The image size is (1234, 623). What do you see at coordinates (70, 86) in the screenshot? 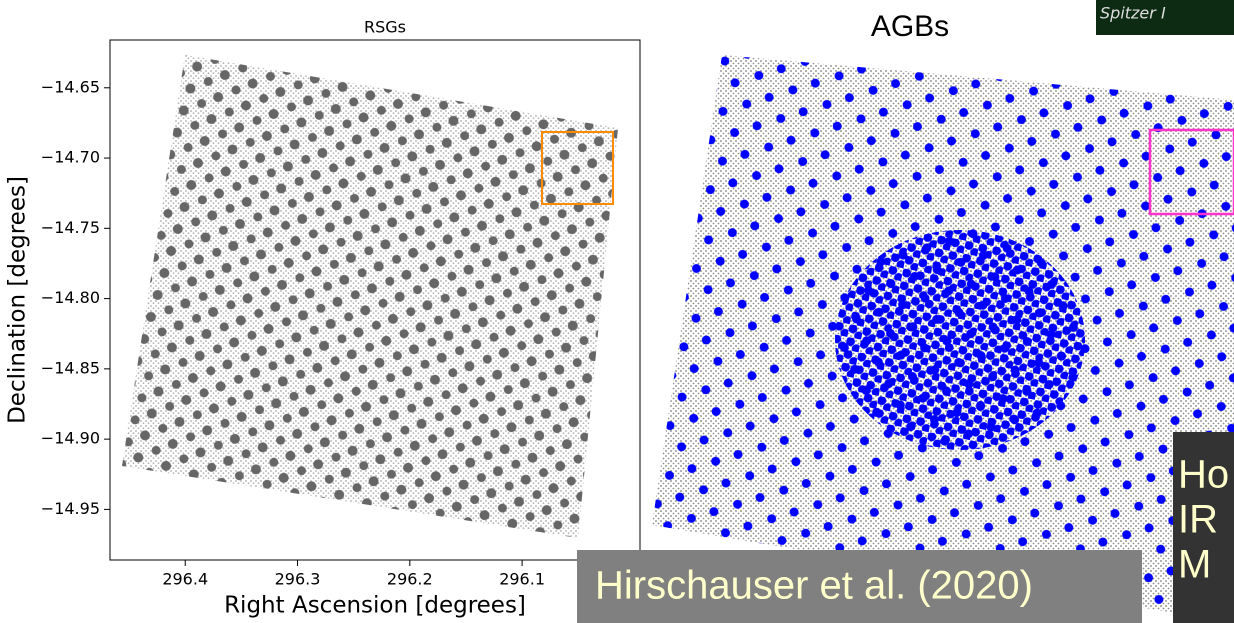
I see `y-tick-label: −14.65` at bounding box center [70, 86].